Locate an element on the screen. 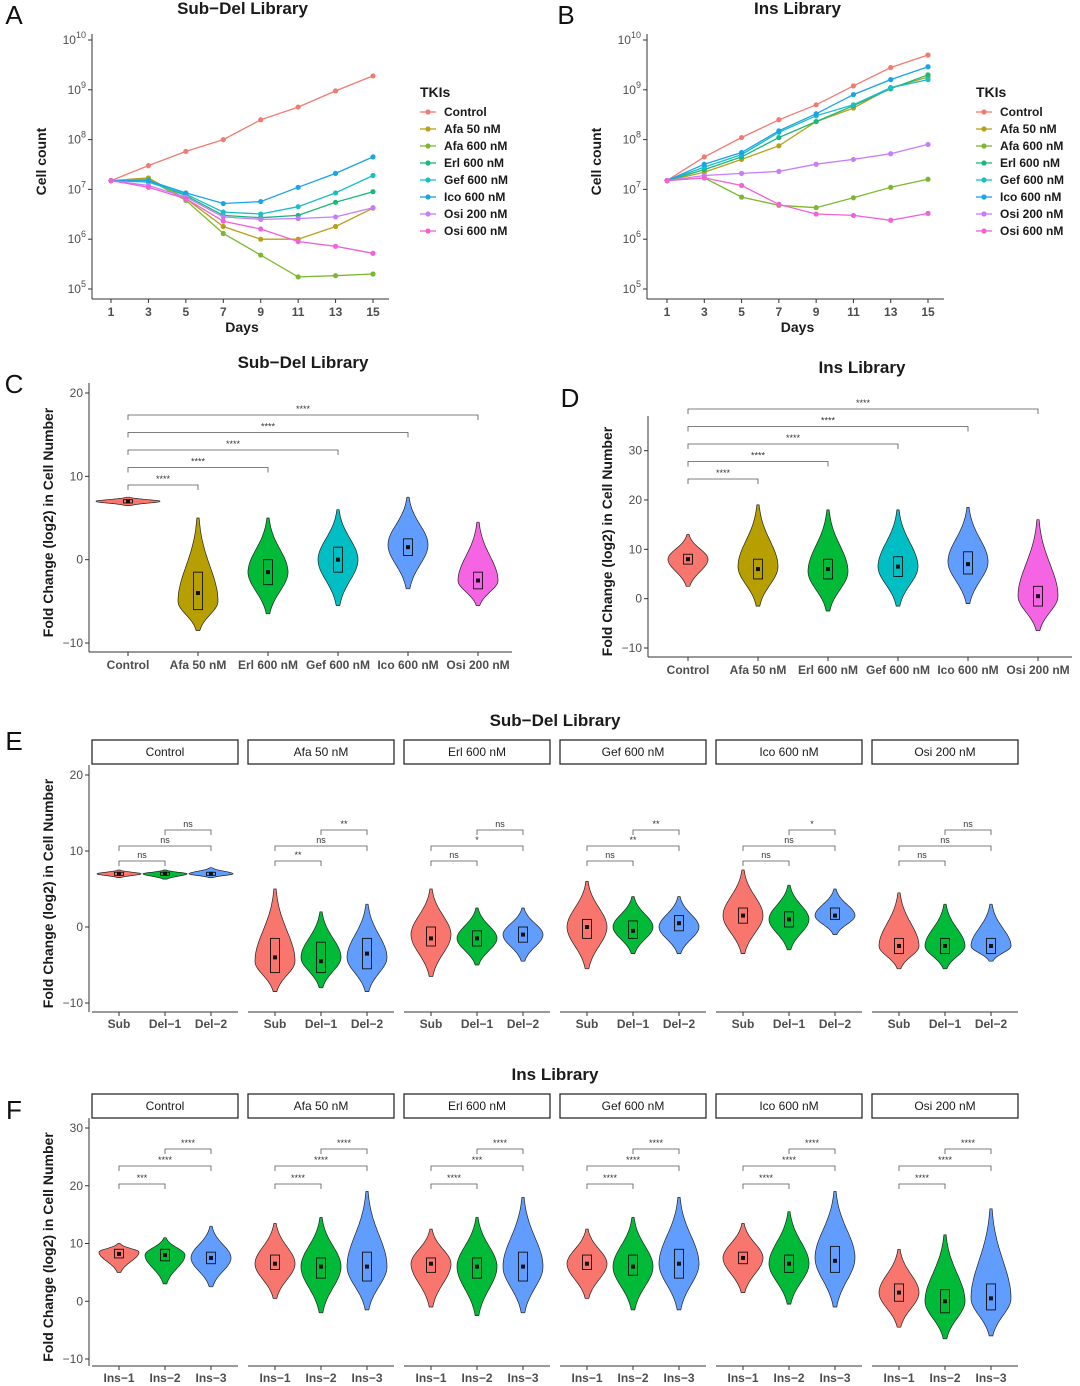 This screenshot has width=1080, height=1386. legend-label: Ico 600 nM is located at coordinates (1030, 197).